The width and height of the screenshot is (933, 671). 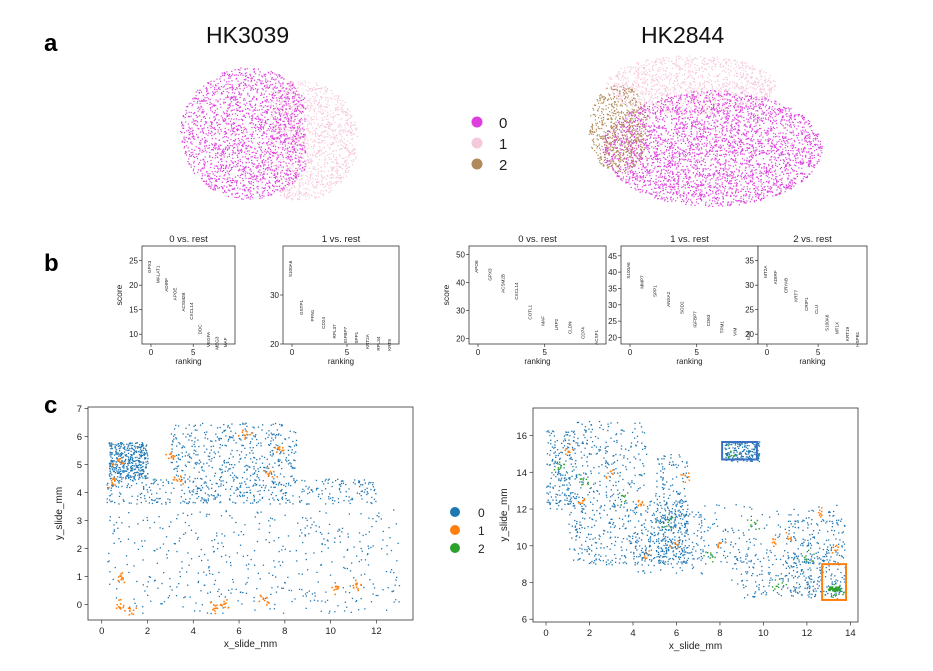 I want to click on gene-label-krt8: KRT8, so click(x=389, y=345).